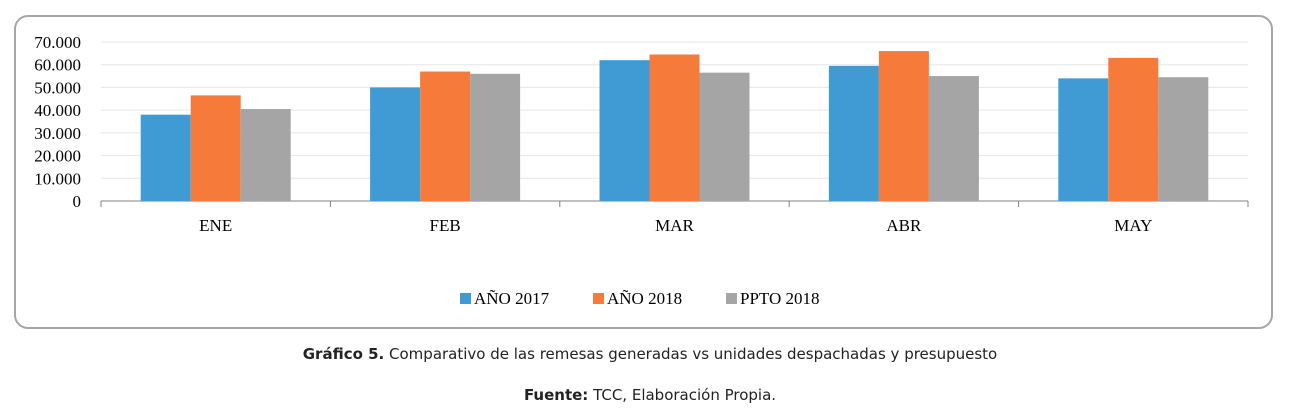 Image resolution: width=1300 pixels, height=420 pixels. Describe the element at coordinates (343, 354) in the screenshot. I see `caption-label: Gráfico 5.` at that location.